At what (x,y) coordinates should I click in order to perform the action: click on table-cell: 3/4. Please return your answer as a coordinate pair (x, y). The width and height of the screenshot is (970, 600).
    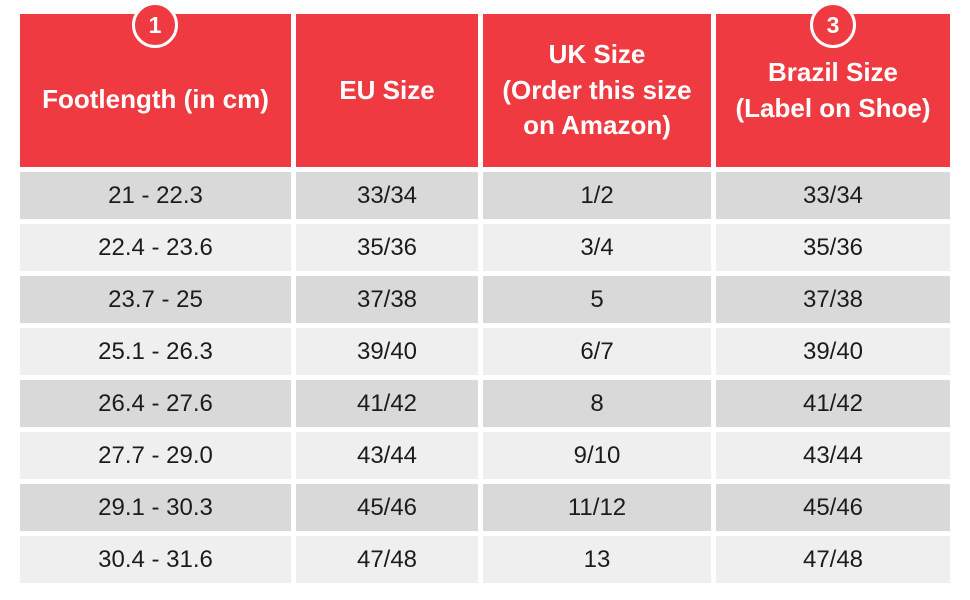
    Looking at the image, I should click on (597, 247).